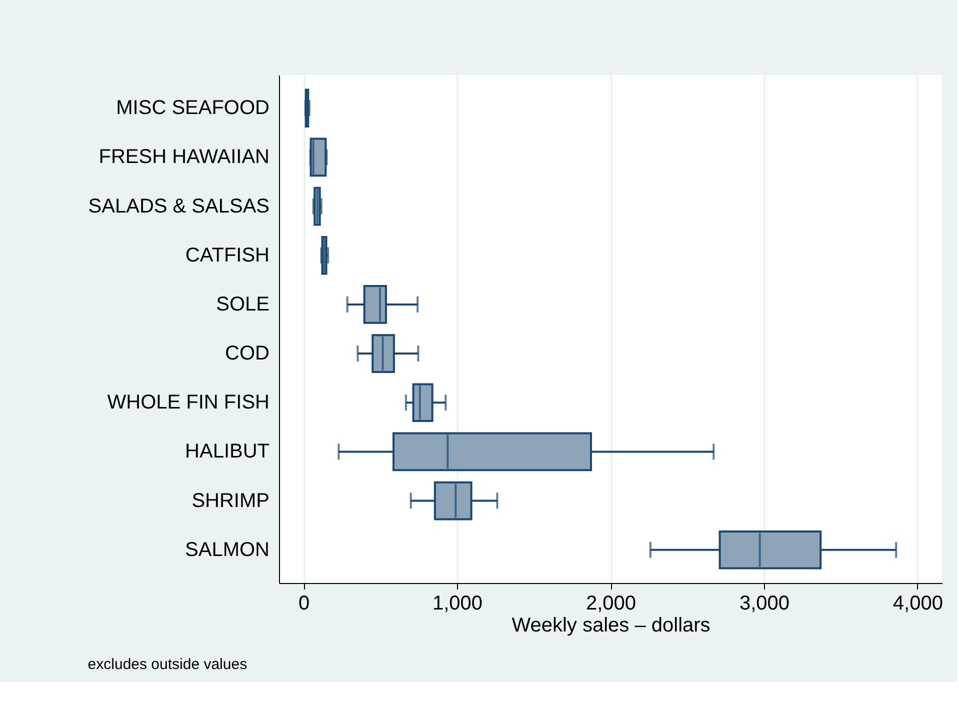 Image resolution: width=959 pixels, height=704 pixels. I want to click on y-tick-label: CATFISH, so click(227, 255).